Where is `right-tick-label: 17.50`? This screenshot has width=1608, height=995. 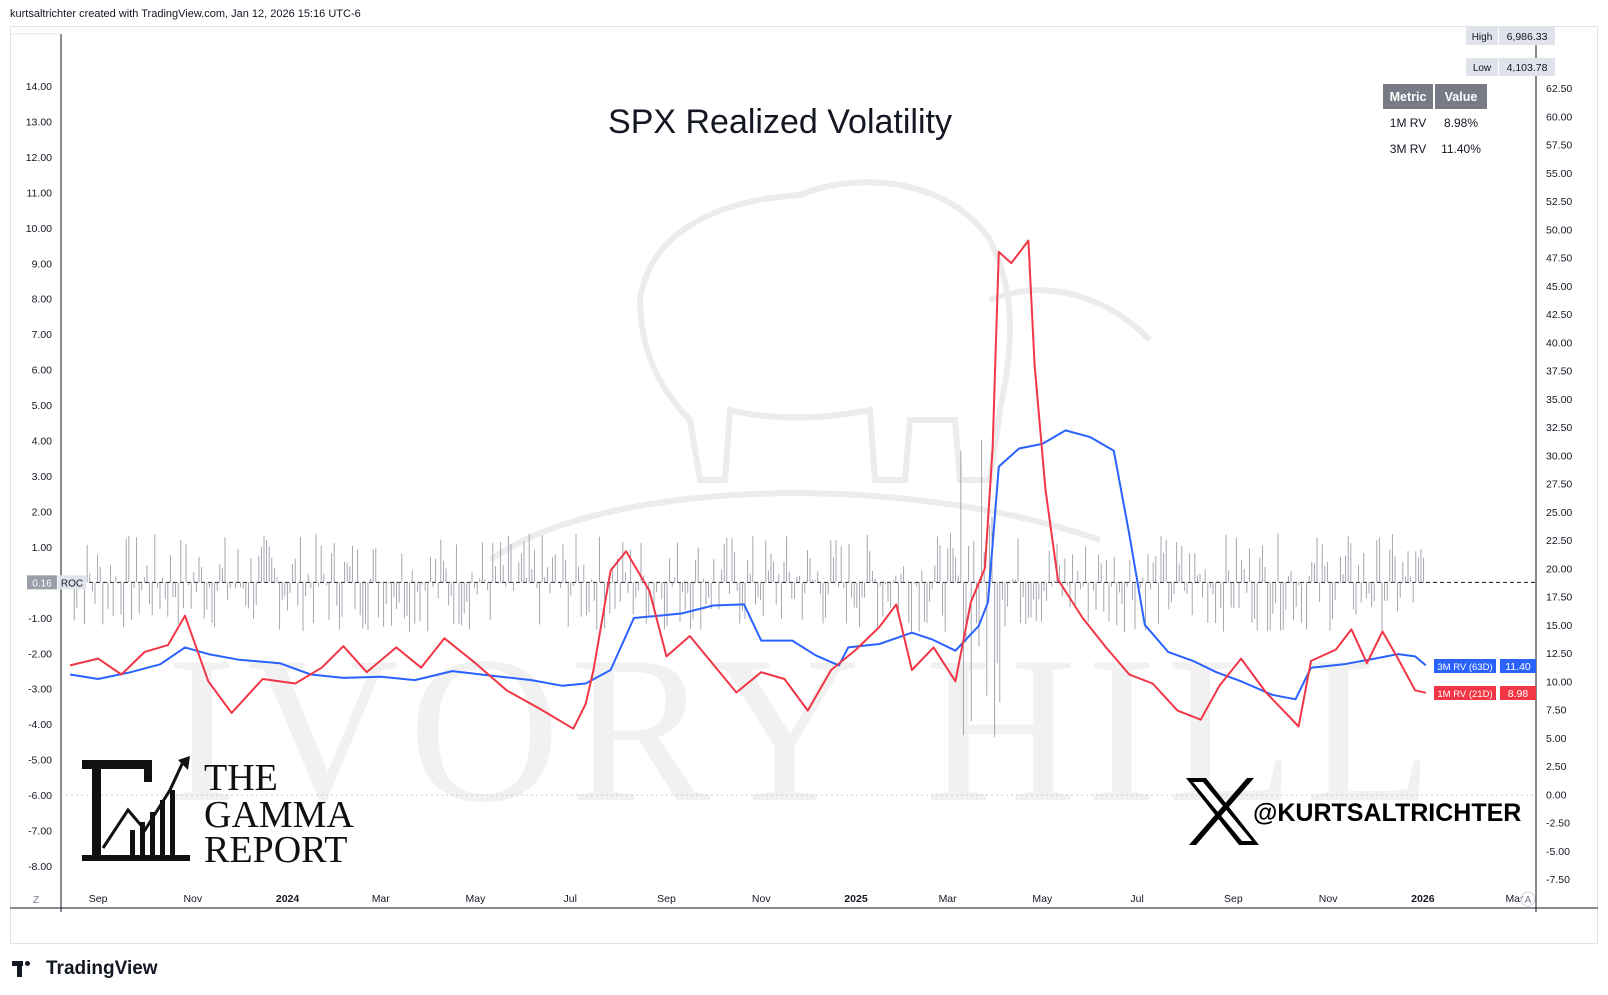
right-tick-label: 17.50 is located at coordinates (1559, 598).